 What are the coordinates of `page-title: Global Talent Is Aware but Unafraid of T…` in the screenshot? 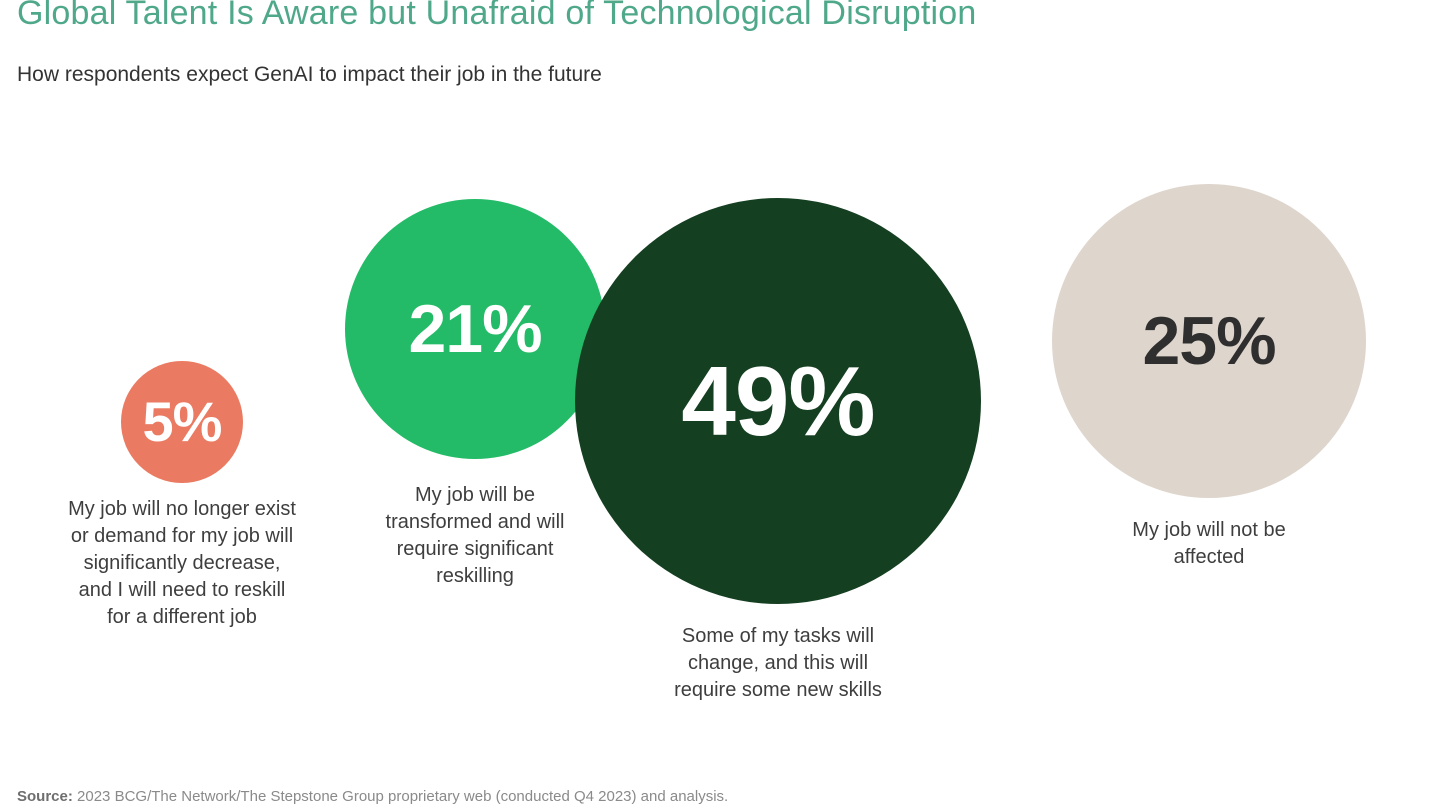 It's located at (497, 16).